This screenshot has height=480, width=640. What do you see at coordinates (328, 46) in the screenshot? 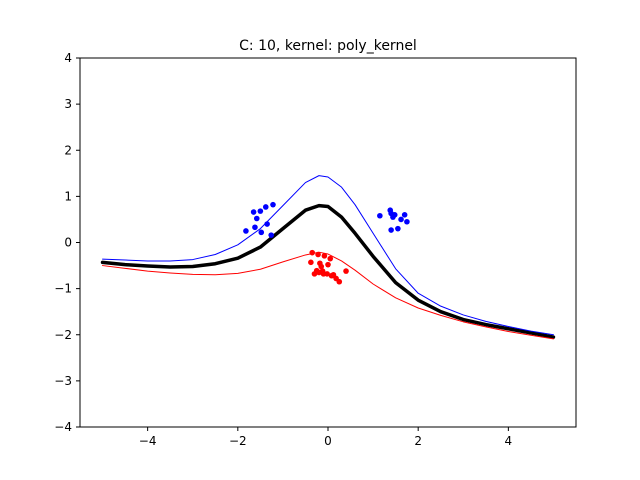
I see `chart-title: C: 10, kernel: poly_kernel` at bounding box center [328, 46].